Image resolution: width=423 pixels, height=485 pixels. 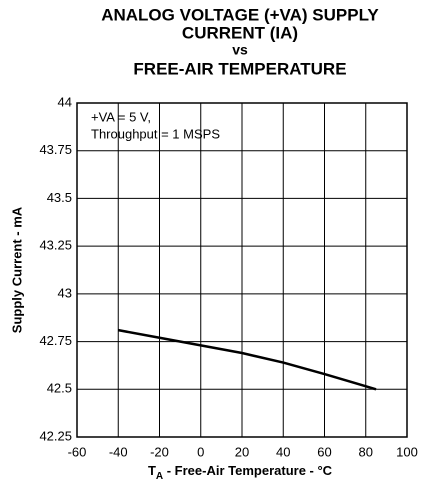 What do you see at coordinates (118, 451) in the screenshot?
I see `x-tick-label: -40` at bounding box center [118, 451].